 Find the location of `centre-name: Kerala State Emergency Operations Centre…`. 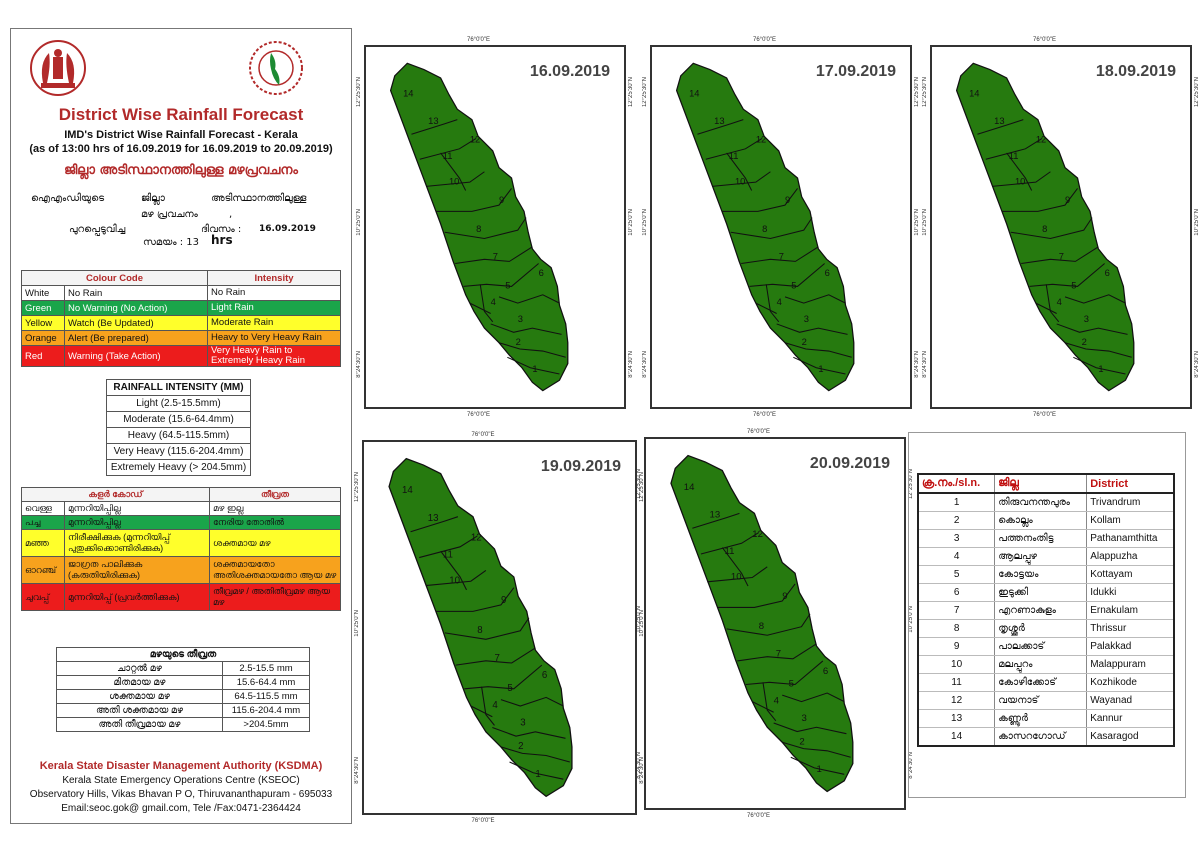

centre-name: Kerala State Emergency Operations Centre… is located at coordinates (181, 780).